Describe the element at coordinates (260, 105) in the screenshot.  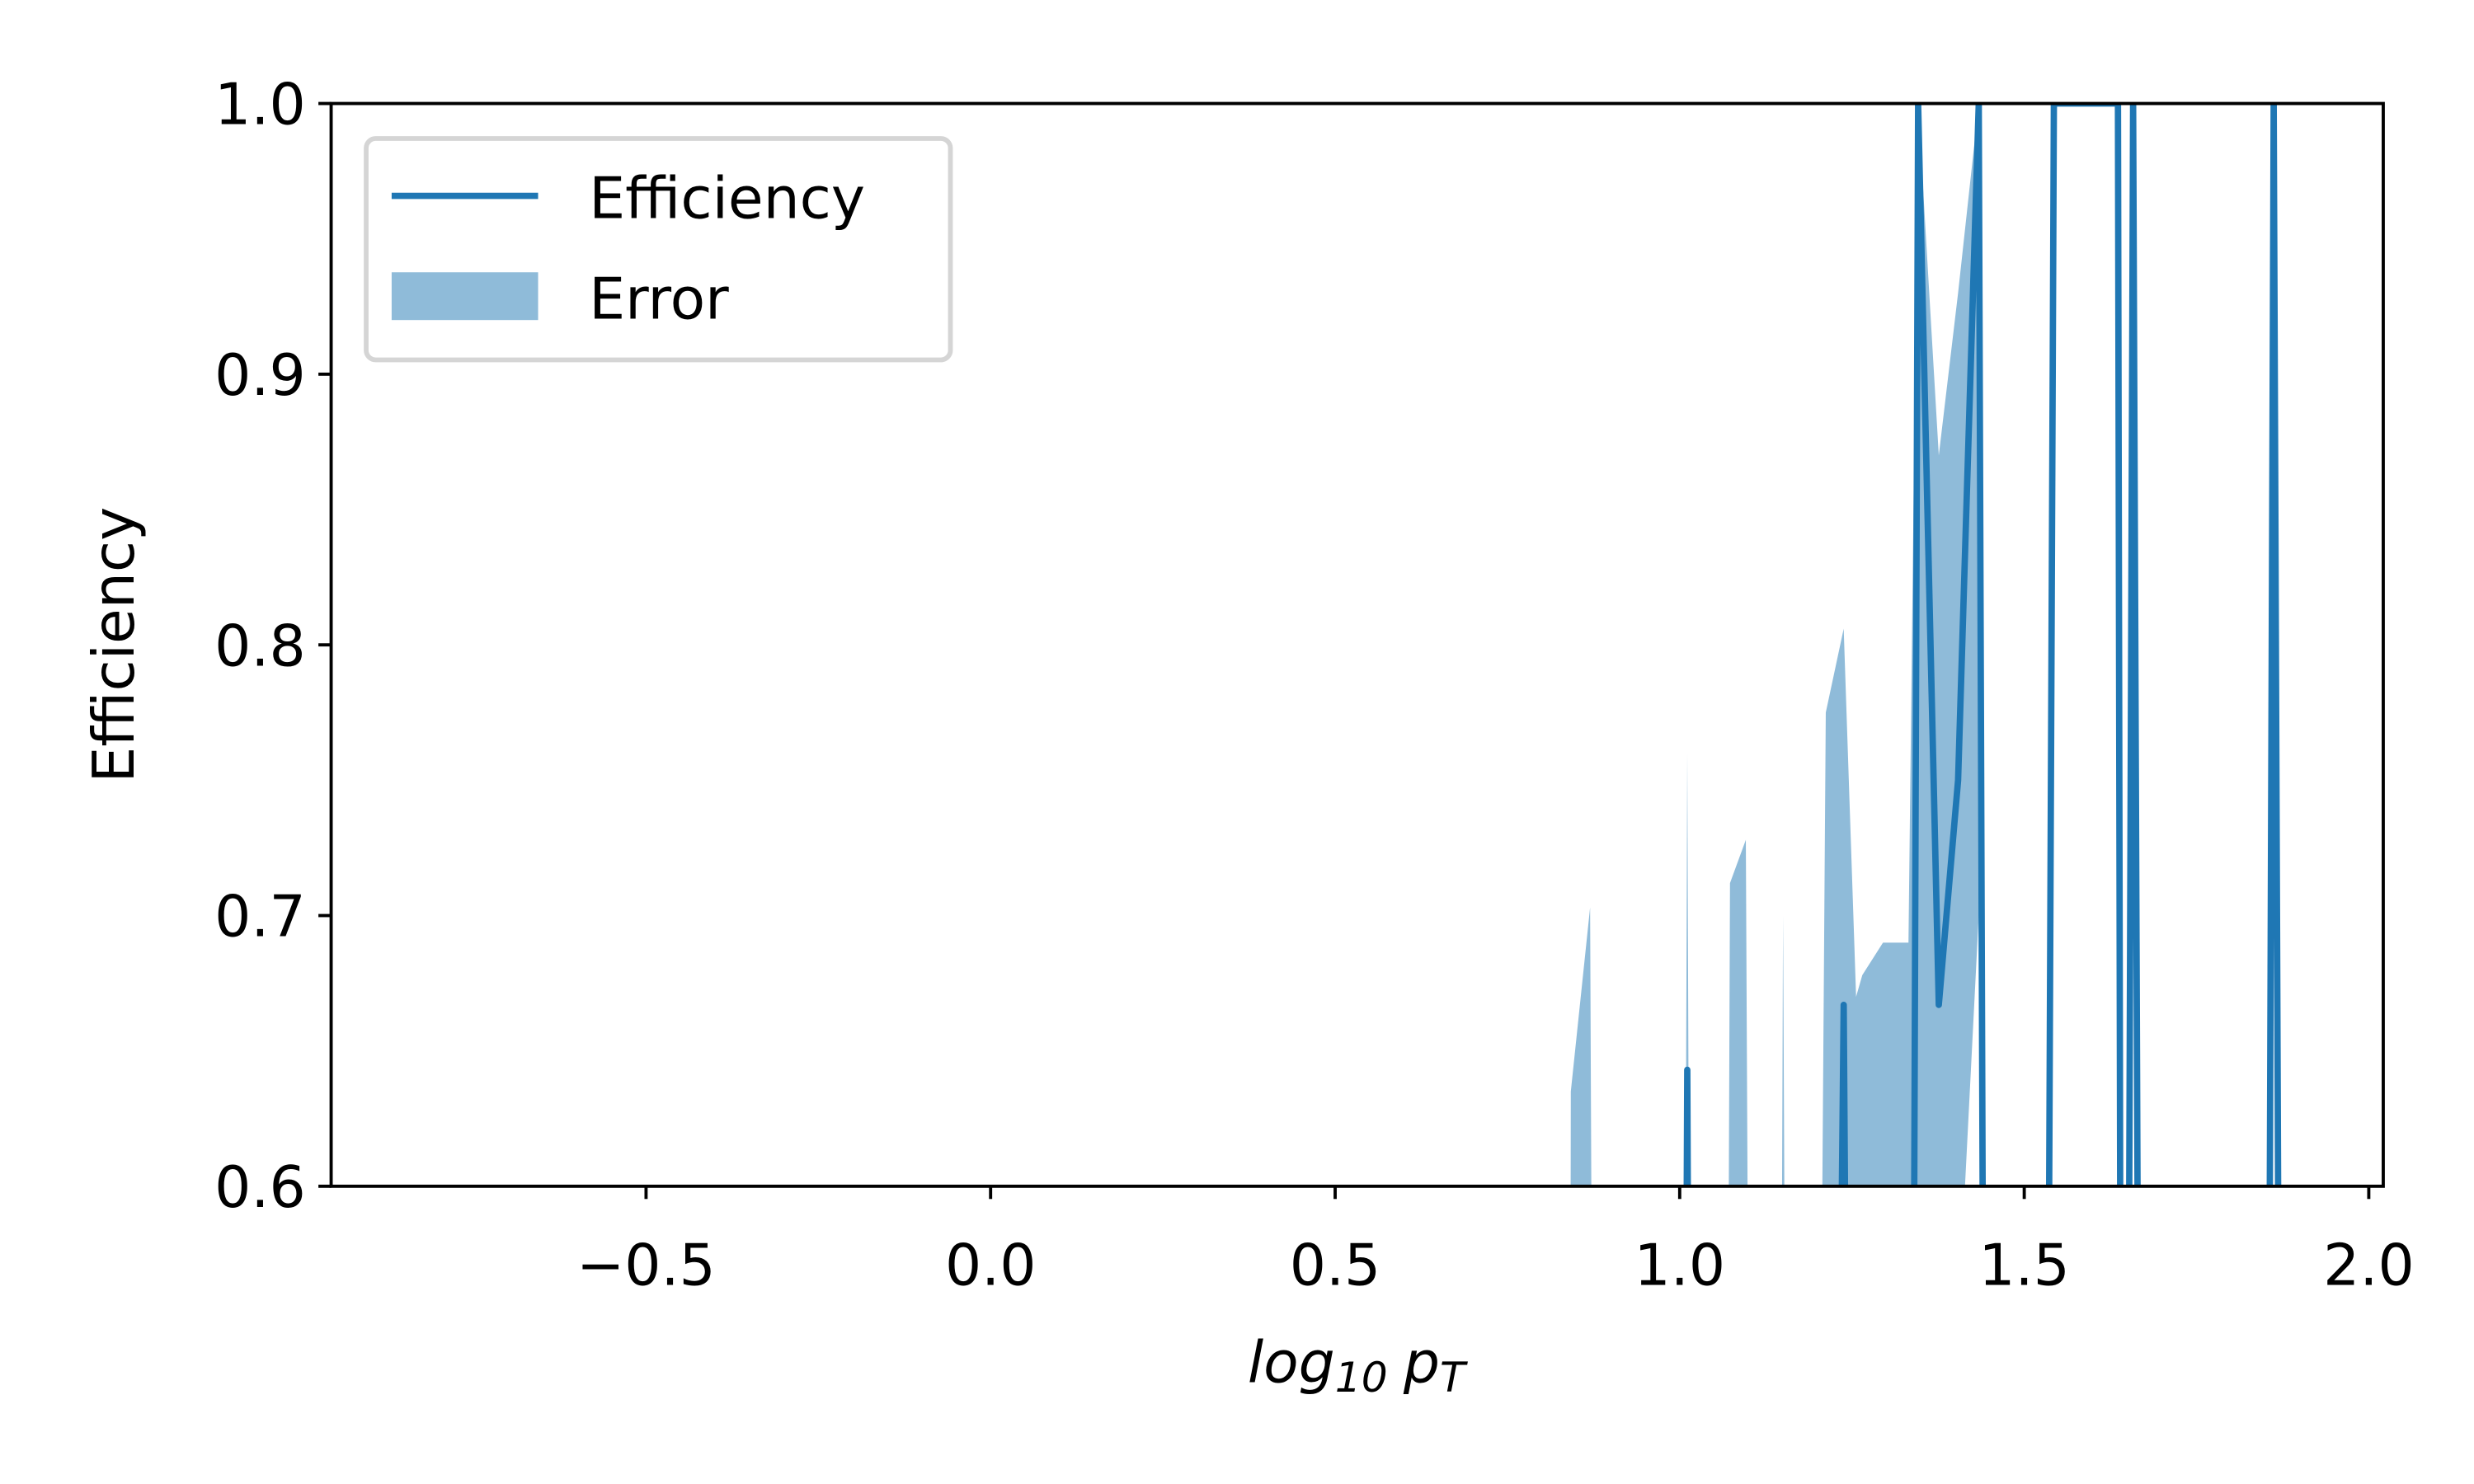
I see `y-tick-label: 1.0` at that location.